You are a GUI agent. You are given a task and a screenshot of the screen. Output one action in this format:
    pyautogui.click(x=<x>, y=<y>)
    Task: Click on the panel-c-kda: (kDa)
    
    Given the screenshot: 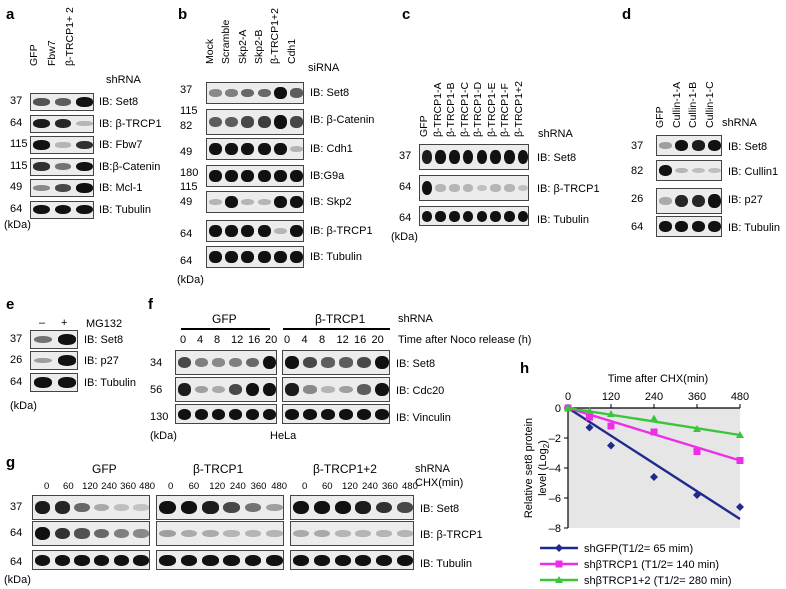 What is the action you would take?
    pyautogui.click(x=404, y=237)
    